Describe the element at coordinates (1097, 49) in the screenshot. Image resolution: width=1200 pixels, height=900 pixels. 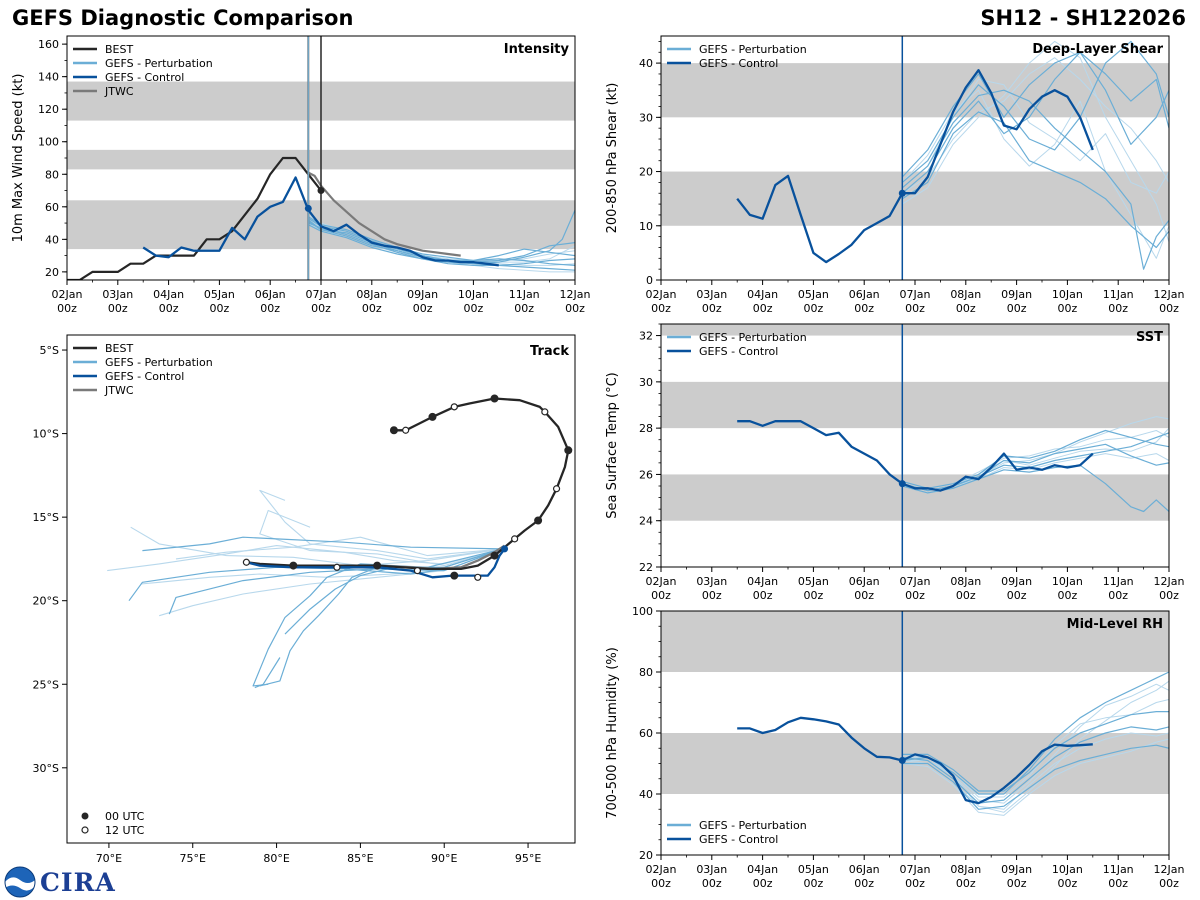
I see `panel-title: Deep-Layer Shear` at that location.